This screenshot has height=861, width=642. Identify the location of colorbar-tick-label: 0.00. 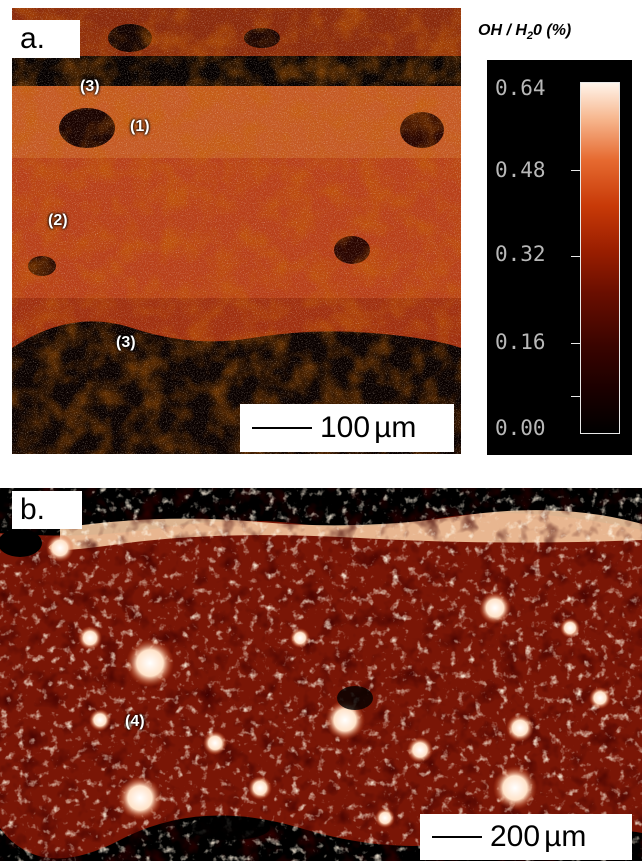
(520, 428).